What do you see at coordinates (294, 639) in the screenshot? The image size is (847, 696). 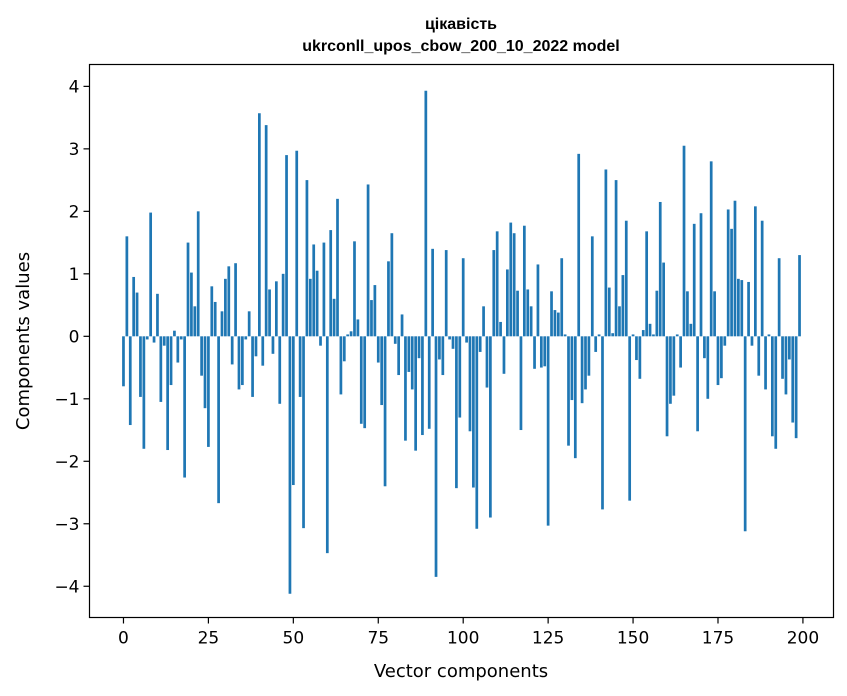 I see `x-tick-label: 50` at bounding box center [294, 639].